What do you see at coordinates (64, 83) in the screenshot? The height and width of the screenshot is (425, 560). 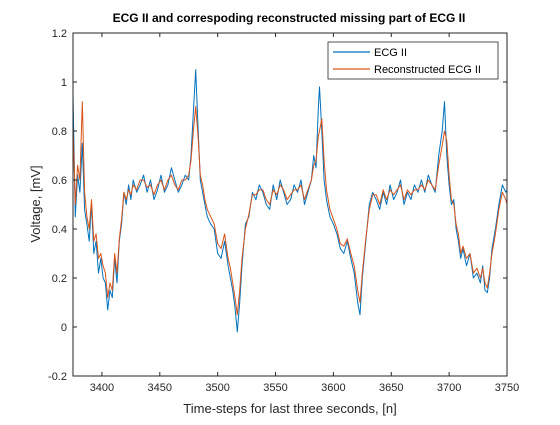 I see `y-tick-label-6: 1` at bounding box center [64, 83].